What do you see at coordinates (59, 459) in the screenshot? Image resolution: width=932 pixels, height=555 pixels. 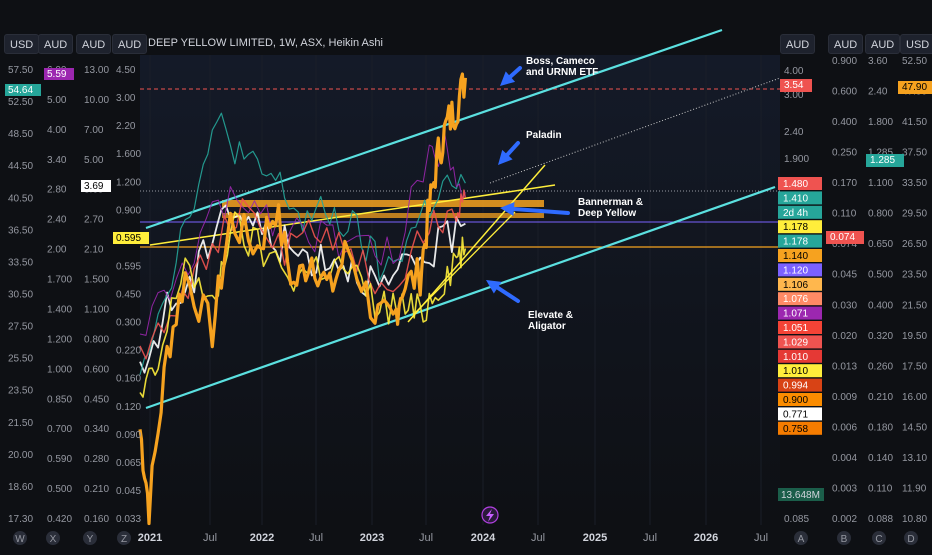 I see `left-scale-tick: 0.590` at bounding box center [59, 459].